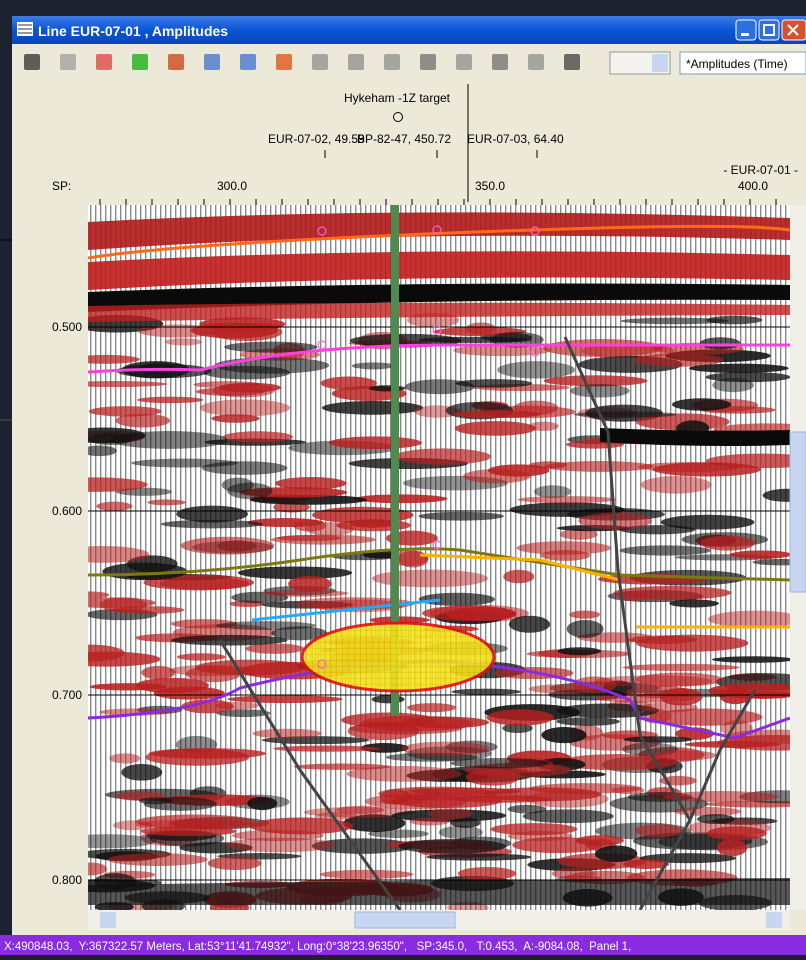 This screenshot has height=960, width=806. I want to click on scroll-left, so click(108, 920).